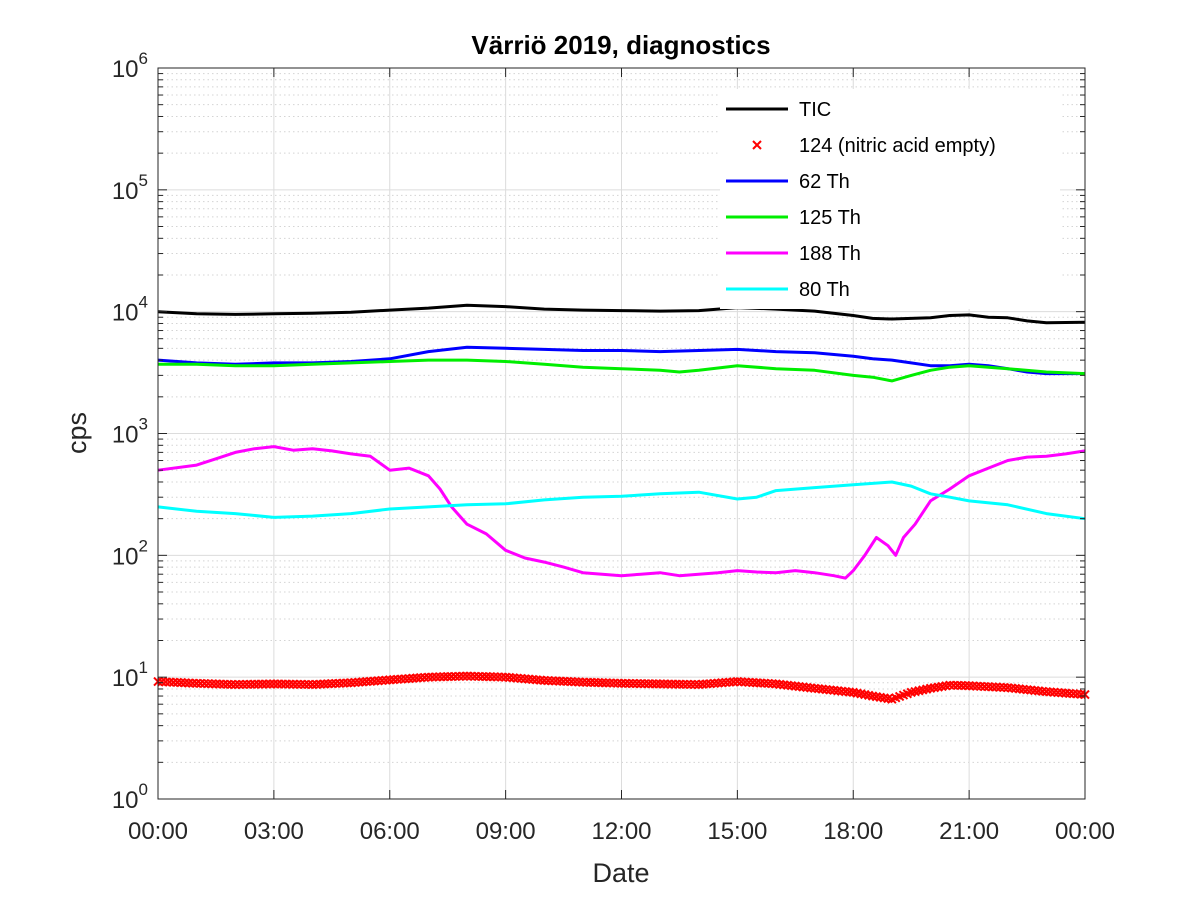 This screenshot has width=1200, height=900. Describe the element at coordinates (897, 146) in the screenshot. I see `legend-label: 124 (nitric acid empty)` at that location.